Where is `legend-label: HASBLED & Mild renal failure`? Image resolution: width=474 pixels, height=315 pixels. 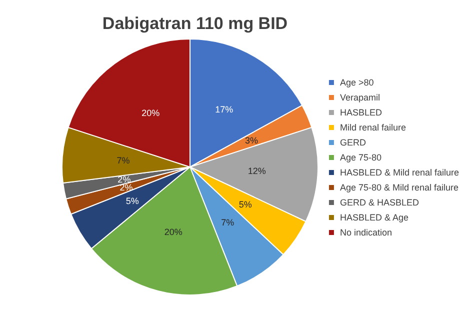 legend-label: HASBLED & Mild renal failure is located at coordinates (400, 173).